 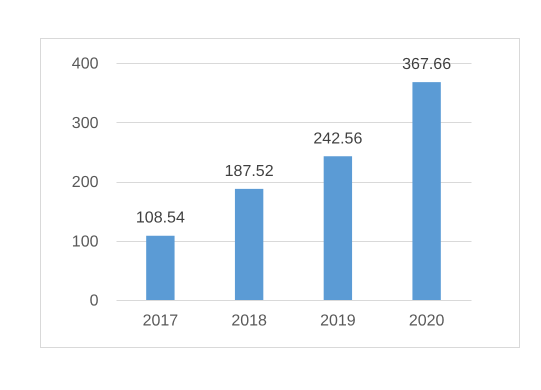 I want to click on y-tick-label: 100, so click(x=85, y=241).